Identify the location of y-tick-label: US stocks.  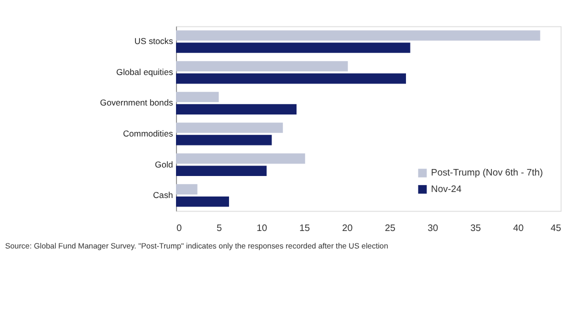
(154, 41).